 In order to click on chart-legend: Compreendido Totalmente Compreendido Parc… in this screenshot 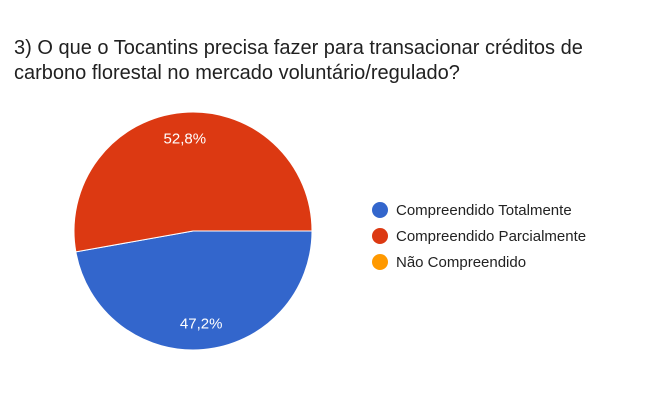, I will do `click(479, 236)`.